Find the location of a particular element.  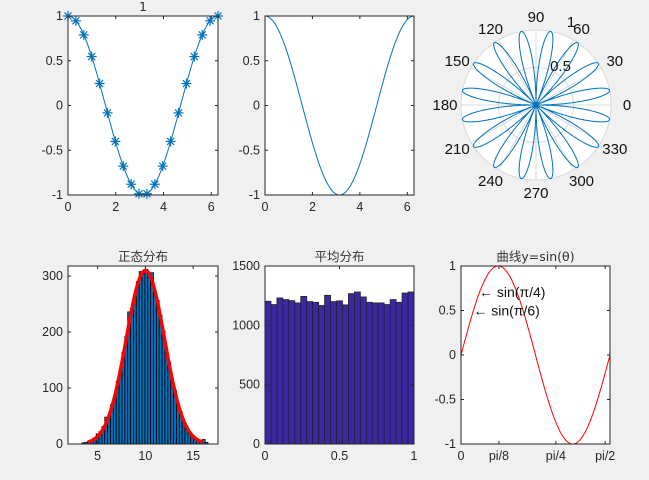

subplot-2: 0 2 4 6 -1 -0.5 0 0.5 1 is located at coordinates (326, 111).